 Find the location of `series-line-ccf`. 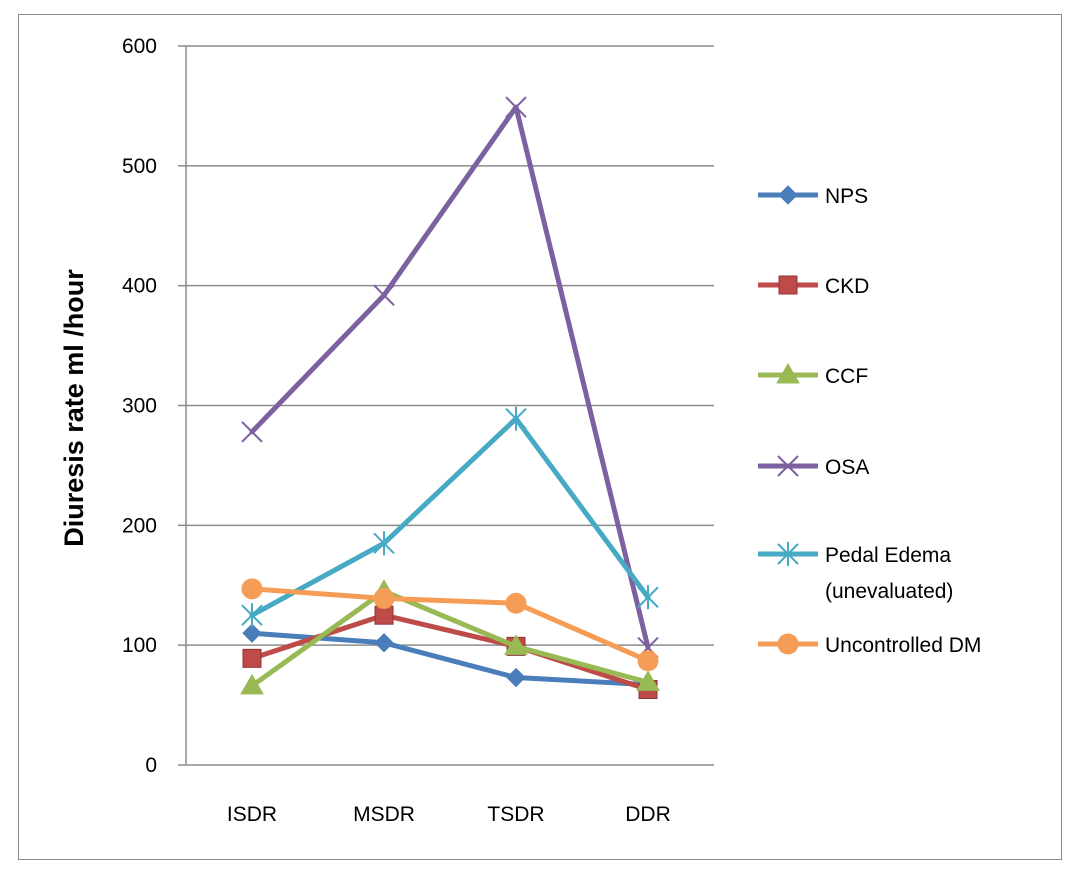

series-line-ccf is located at coordinates (450, 638).